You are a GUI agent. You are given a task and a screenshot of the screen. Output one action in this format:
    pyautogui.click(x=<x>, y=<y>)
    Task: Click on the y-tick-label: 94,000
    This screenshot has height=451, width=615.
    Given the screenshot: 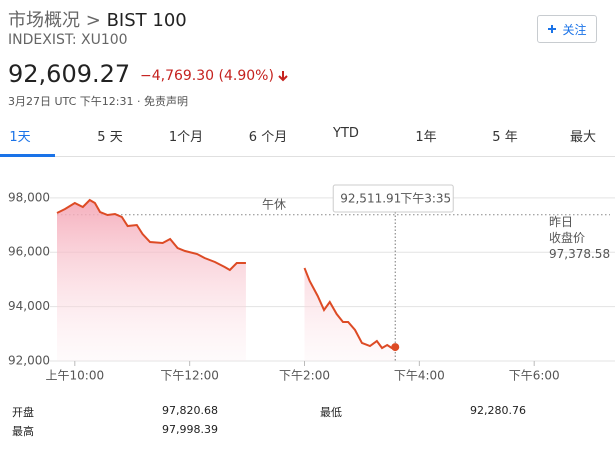 What is the action you would take?
    pyautogui.click(x=29, y=306)
    